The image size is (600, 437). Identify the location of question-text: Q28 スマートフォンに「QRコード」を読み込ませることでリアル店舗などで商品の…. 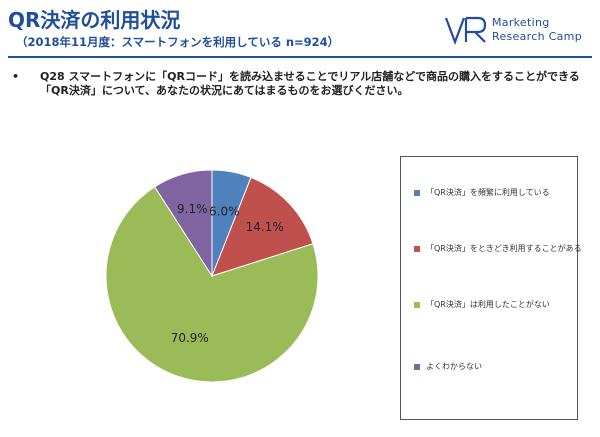
(310, 83).